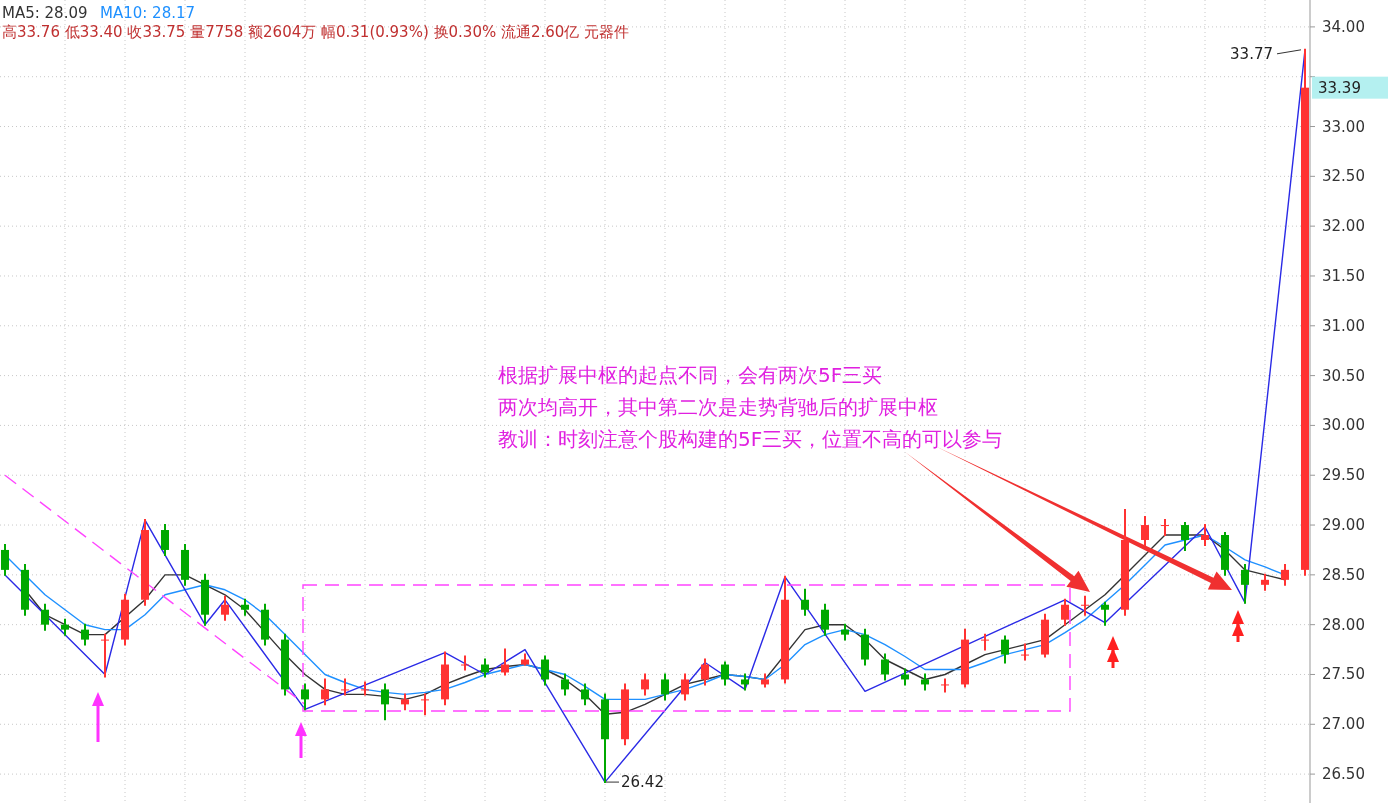 The image size is (1388, 803). What do you see at coordinates (718, 407) in the screenshot?
I see `annotation: 两次均高开，其中第二次是走势背驰后的扩展中枢` at bounding box center [718, 407].